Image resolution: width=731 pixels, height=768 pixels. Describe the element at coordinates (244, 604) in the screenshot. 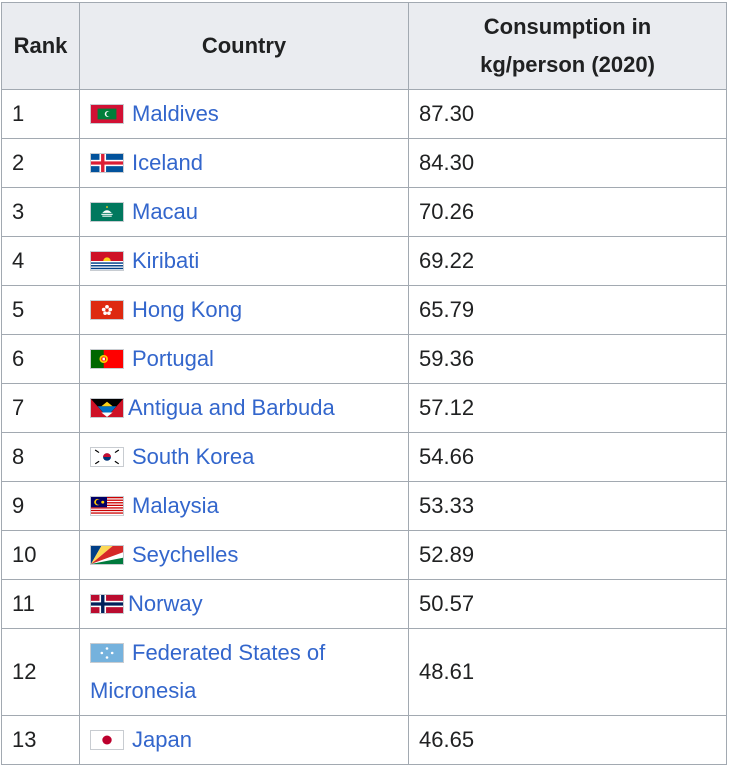

I see `country-cell: Norway` at that location.